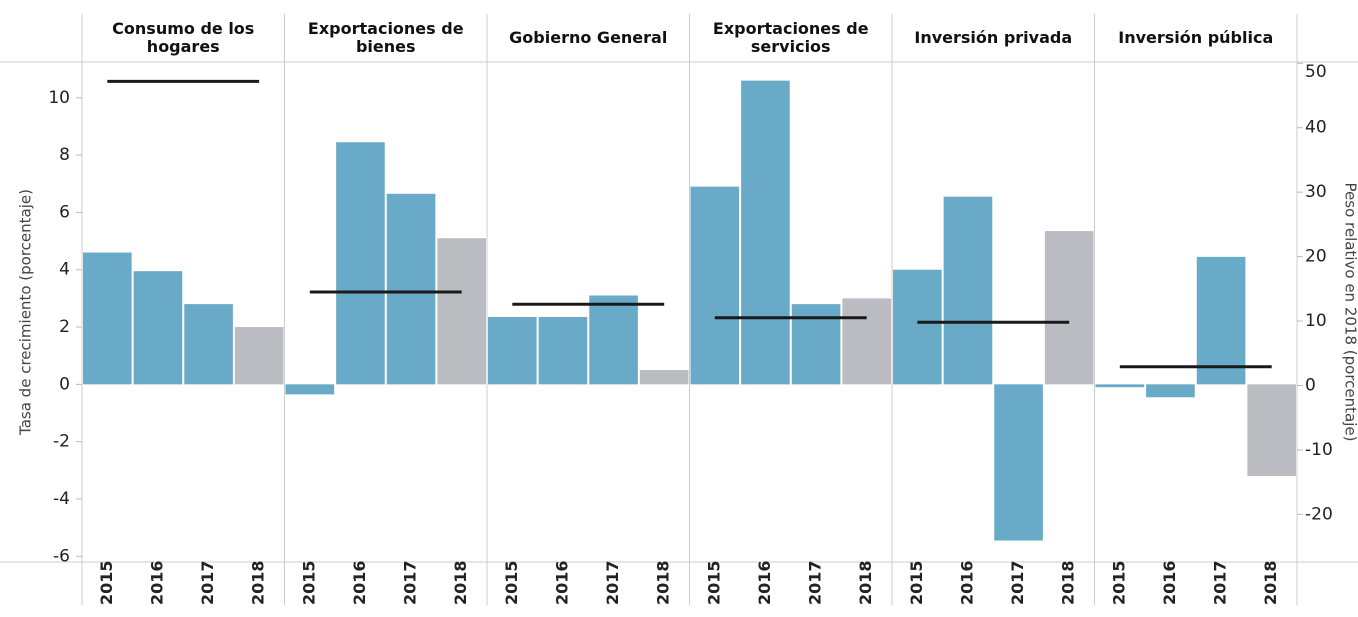 The height and width of the screenshot is (617, 1358). I want to click on y-tick-label: 8, so click(64, 155).